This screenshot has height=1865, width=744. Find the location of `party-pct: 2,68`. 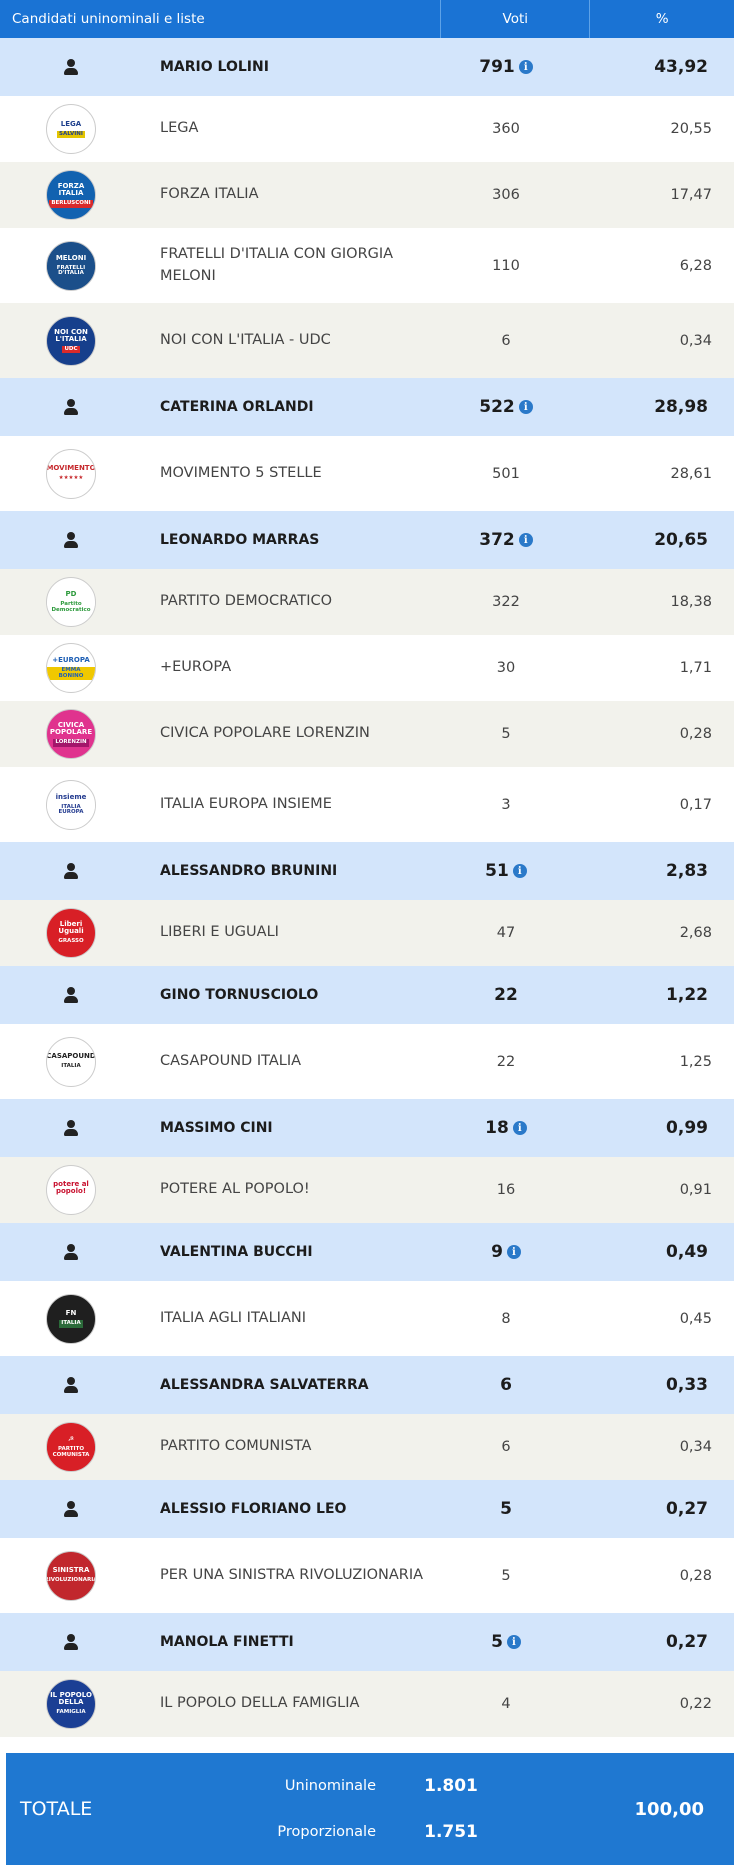

party-pct: 2,68 is located at coordinates (695, 933).